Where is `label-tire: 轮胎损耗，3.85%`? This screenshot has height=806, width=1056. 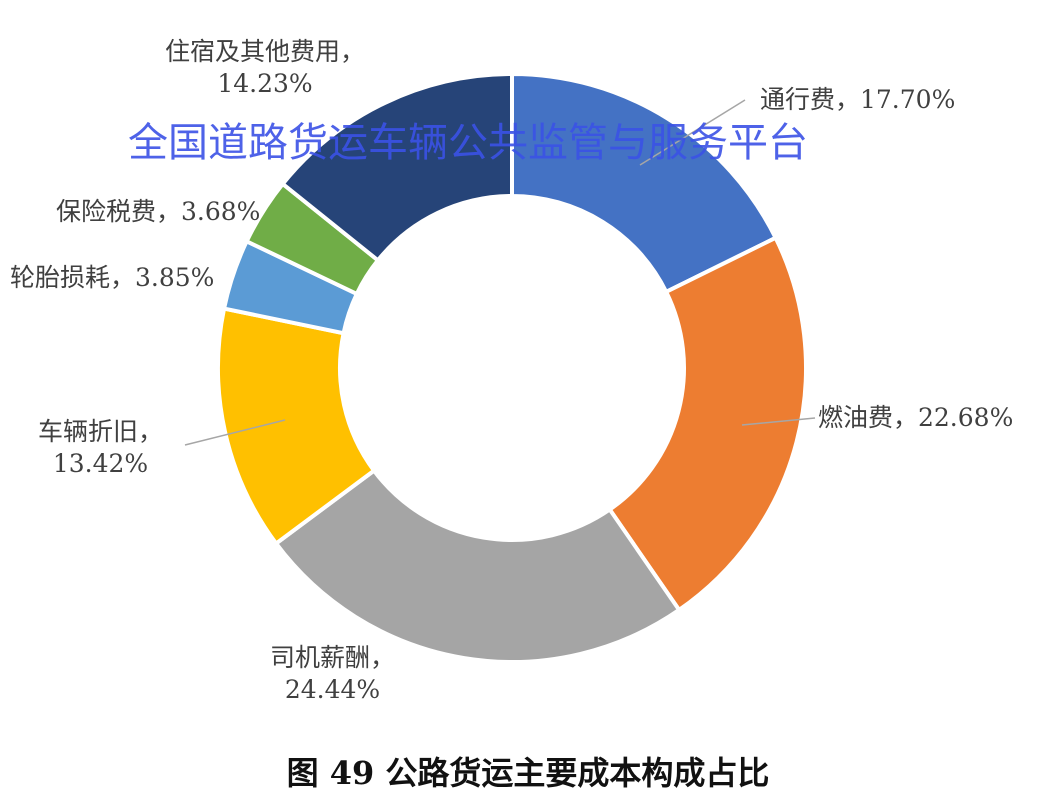 label-tire: 轮胎损耗，3.85% is located at coordinates (112, 277).